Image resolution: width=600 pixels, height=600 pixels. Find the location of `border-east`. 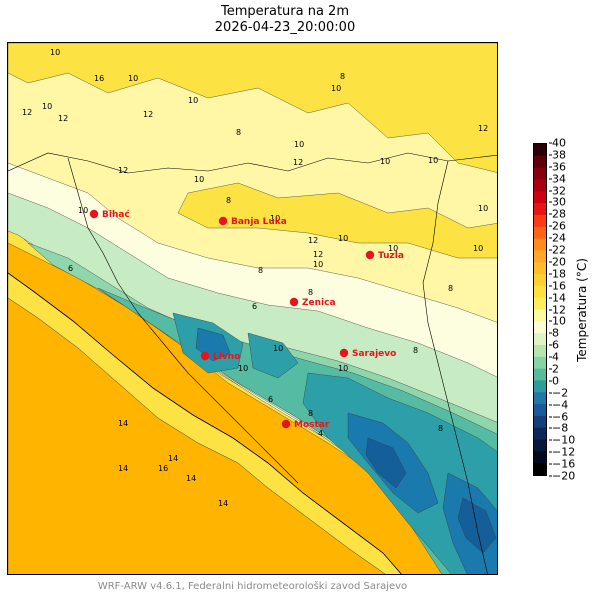

border-east is located at coordinates (455, 367).